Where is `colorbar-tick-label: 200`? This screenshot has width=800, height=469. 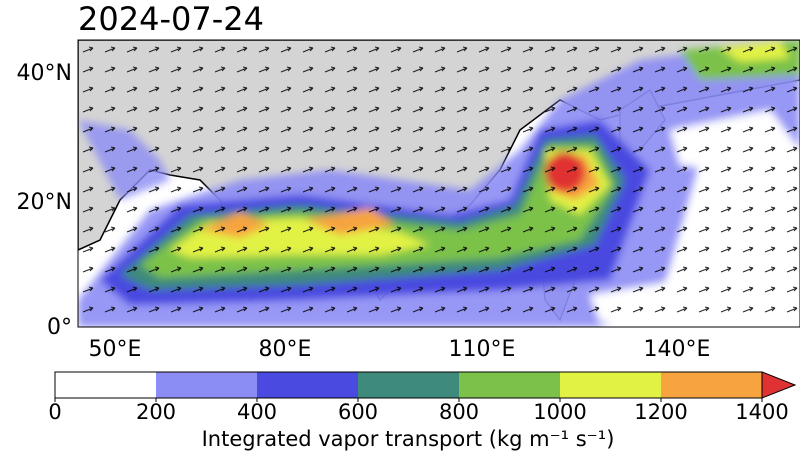 colorbar-tick-label: 200 is located at coordinates (156, 412).